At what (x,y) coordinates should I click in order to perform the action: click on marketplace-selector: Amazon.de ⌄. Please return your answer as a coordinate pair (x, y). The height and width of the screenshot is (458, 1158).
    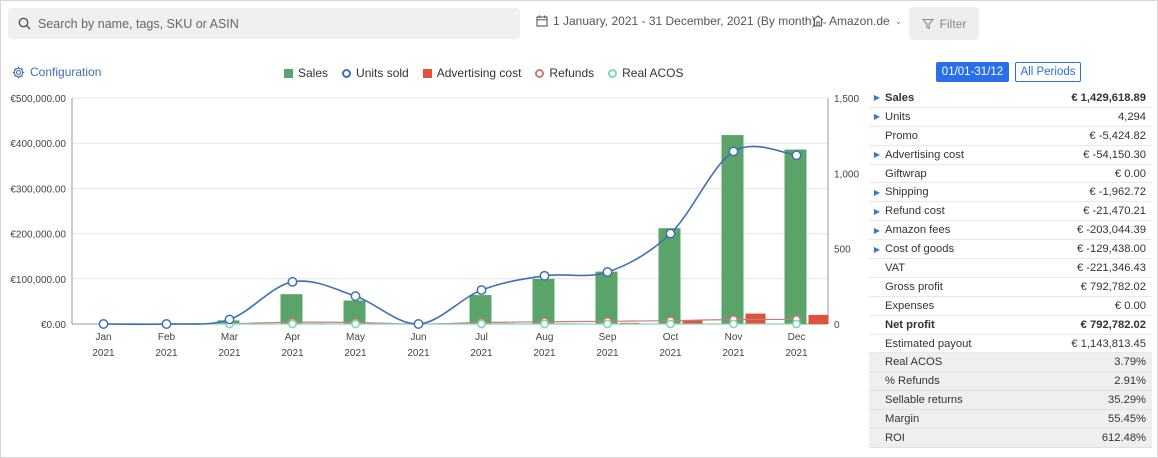
    Looking at the image, I should click on (857, 21).